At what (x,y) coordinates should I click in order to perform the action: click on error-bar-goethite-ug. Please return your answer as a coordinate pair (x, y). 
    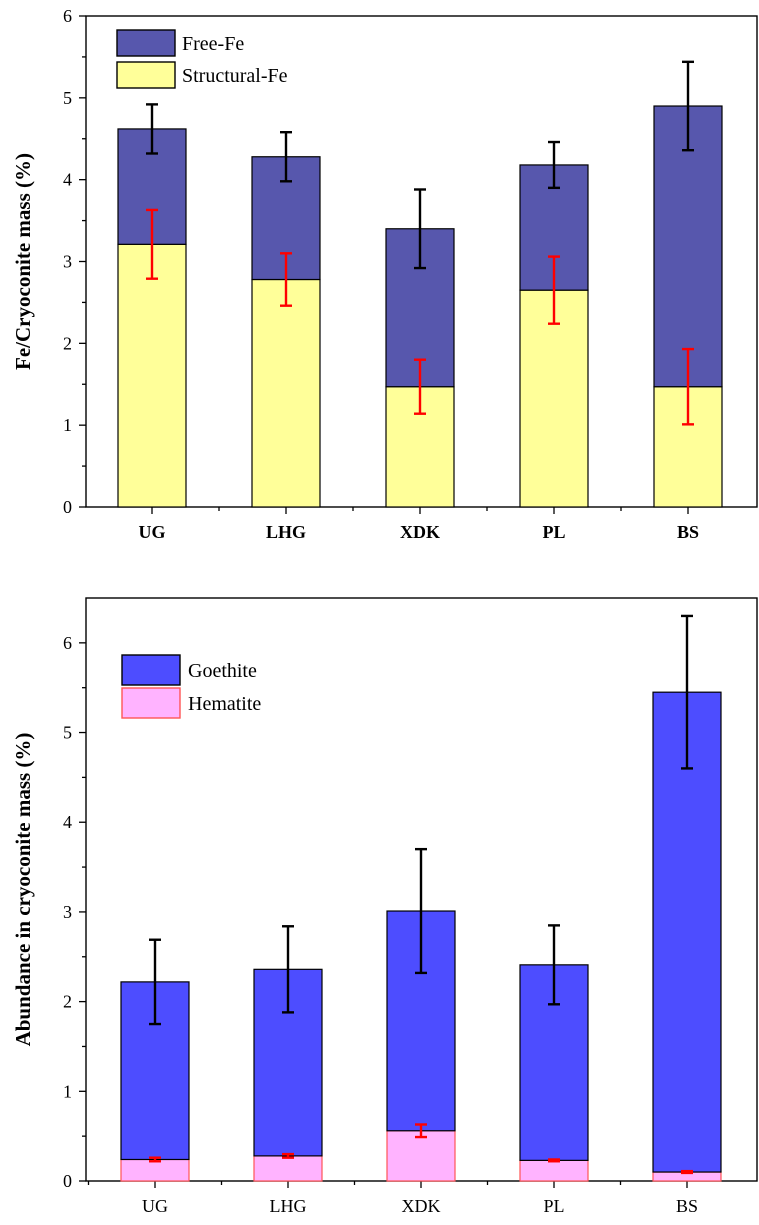
    Looking at the image, I should click on (155, 982).